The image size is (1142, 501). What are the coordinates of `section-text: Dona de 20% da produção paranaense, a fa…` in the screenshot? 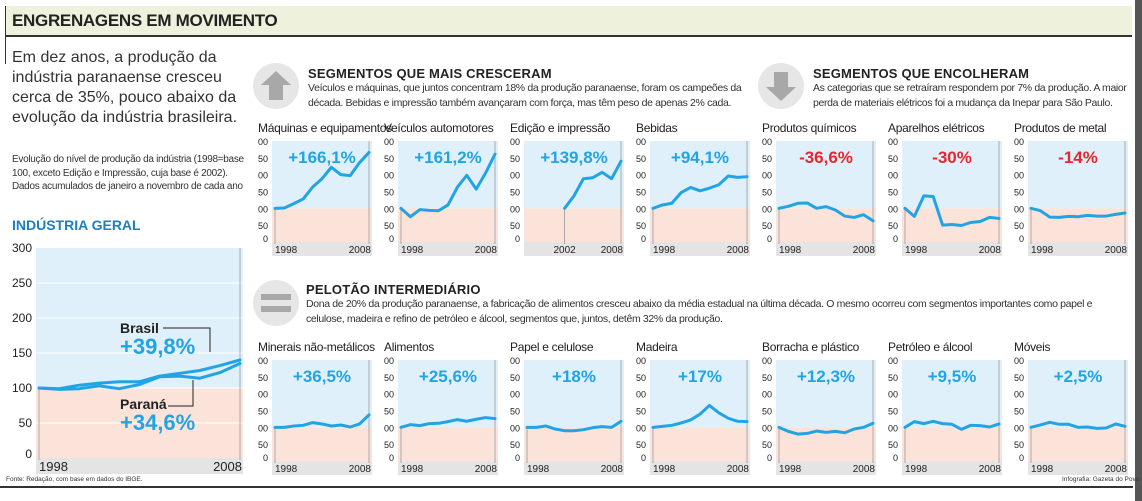 It's located at (699, 311).